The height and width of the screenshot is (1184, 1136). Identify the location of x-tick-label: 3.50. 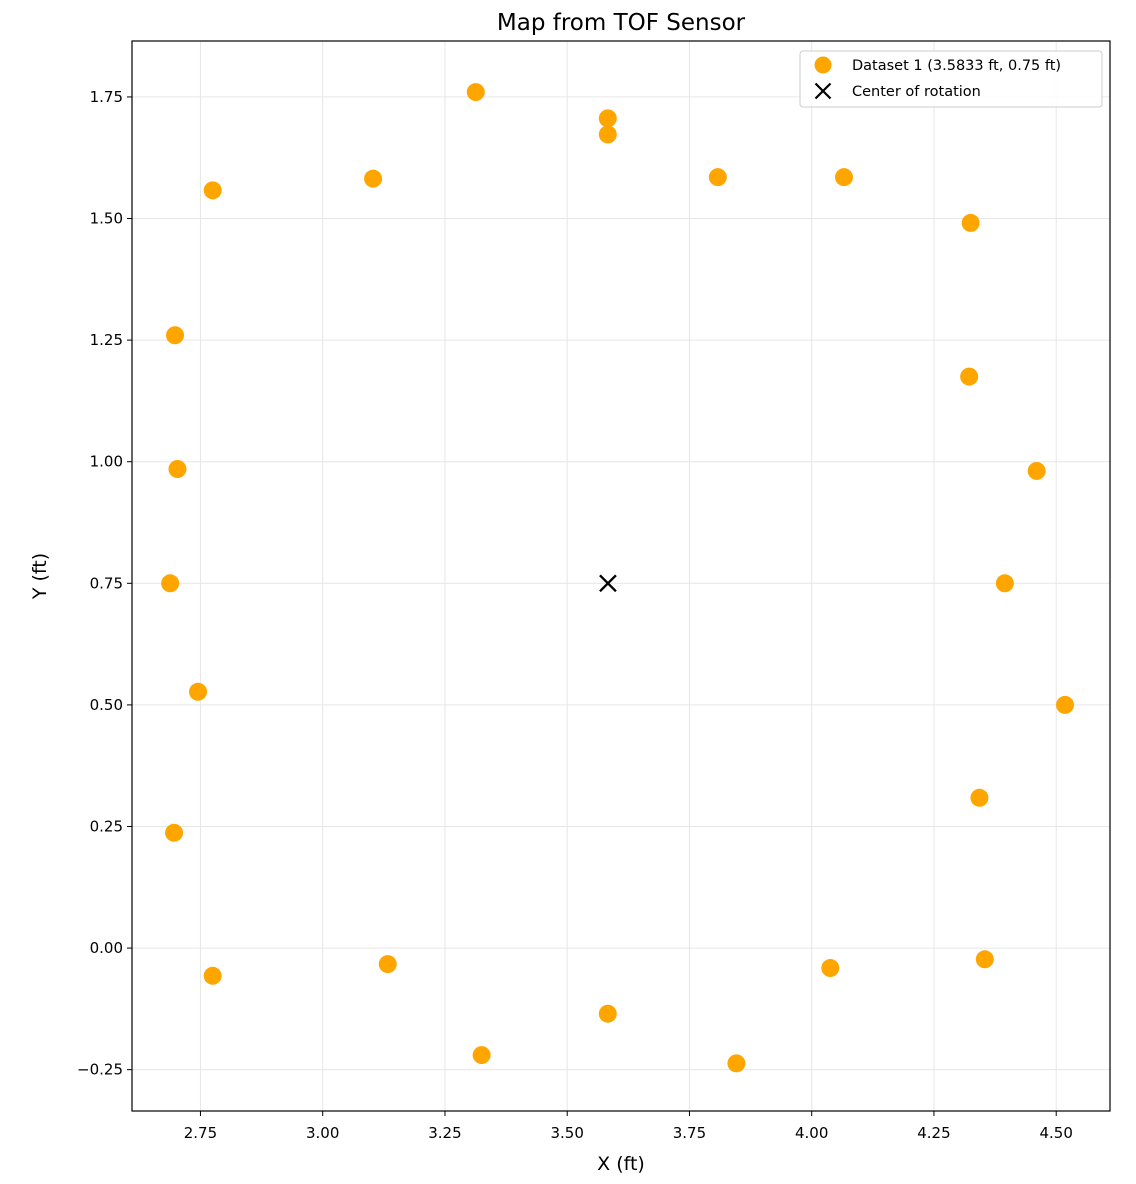
(567, 1133).